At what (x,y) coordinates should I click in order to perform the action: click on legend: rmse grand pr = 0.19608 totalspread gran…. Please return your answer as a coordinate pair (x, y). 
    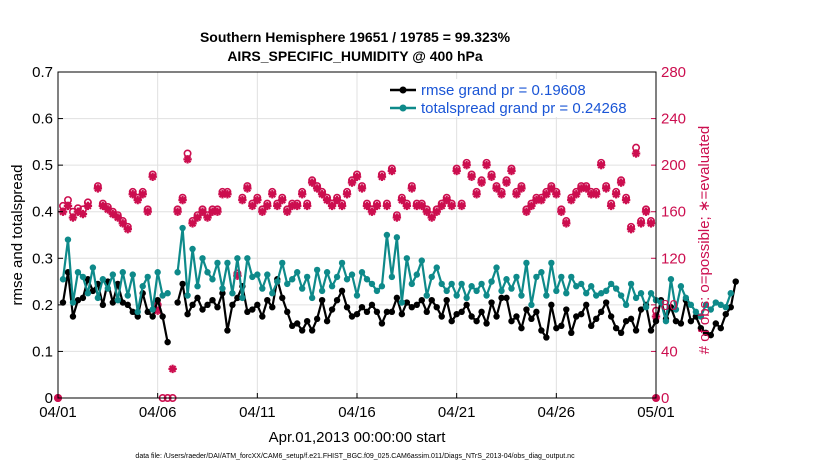
    Looking at the image, I should click on (518, 98).